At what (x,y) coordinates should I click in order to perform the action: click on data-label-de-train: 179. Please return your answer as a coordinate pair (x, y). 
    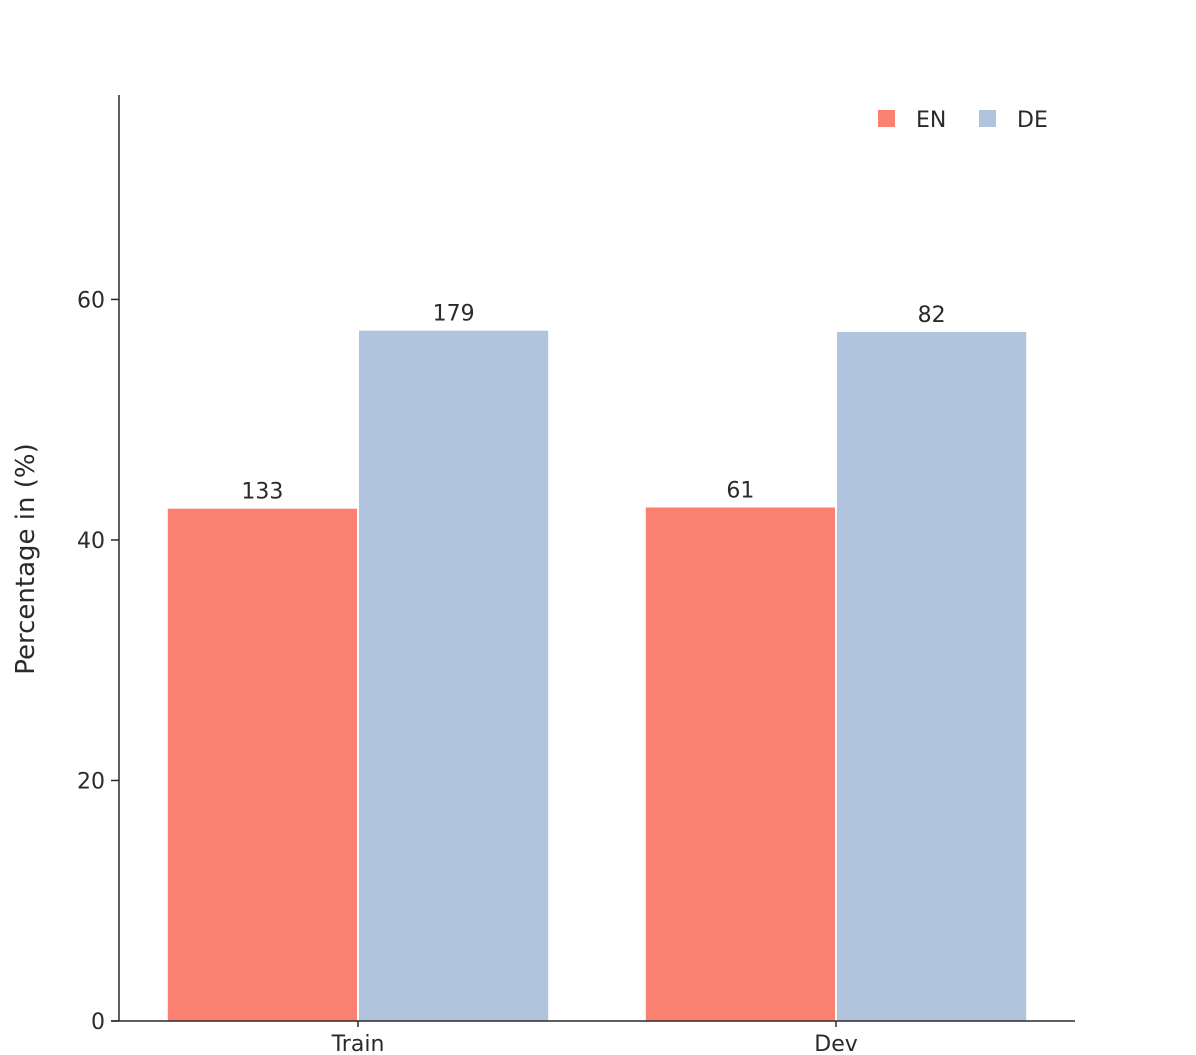
    Looking at the image, I should click on (454, 314).